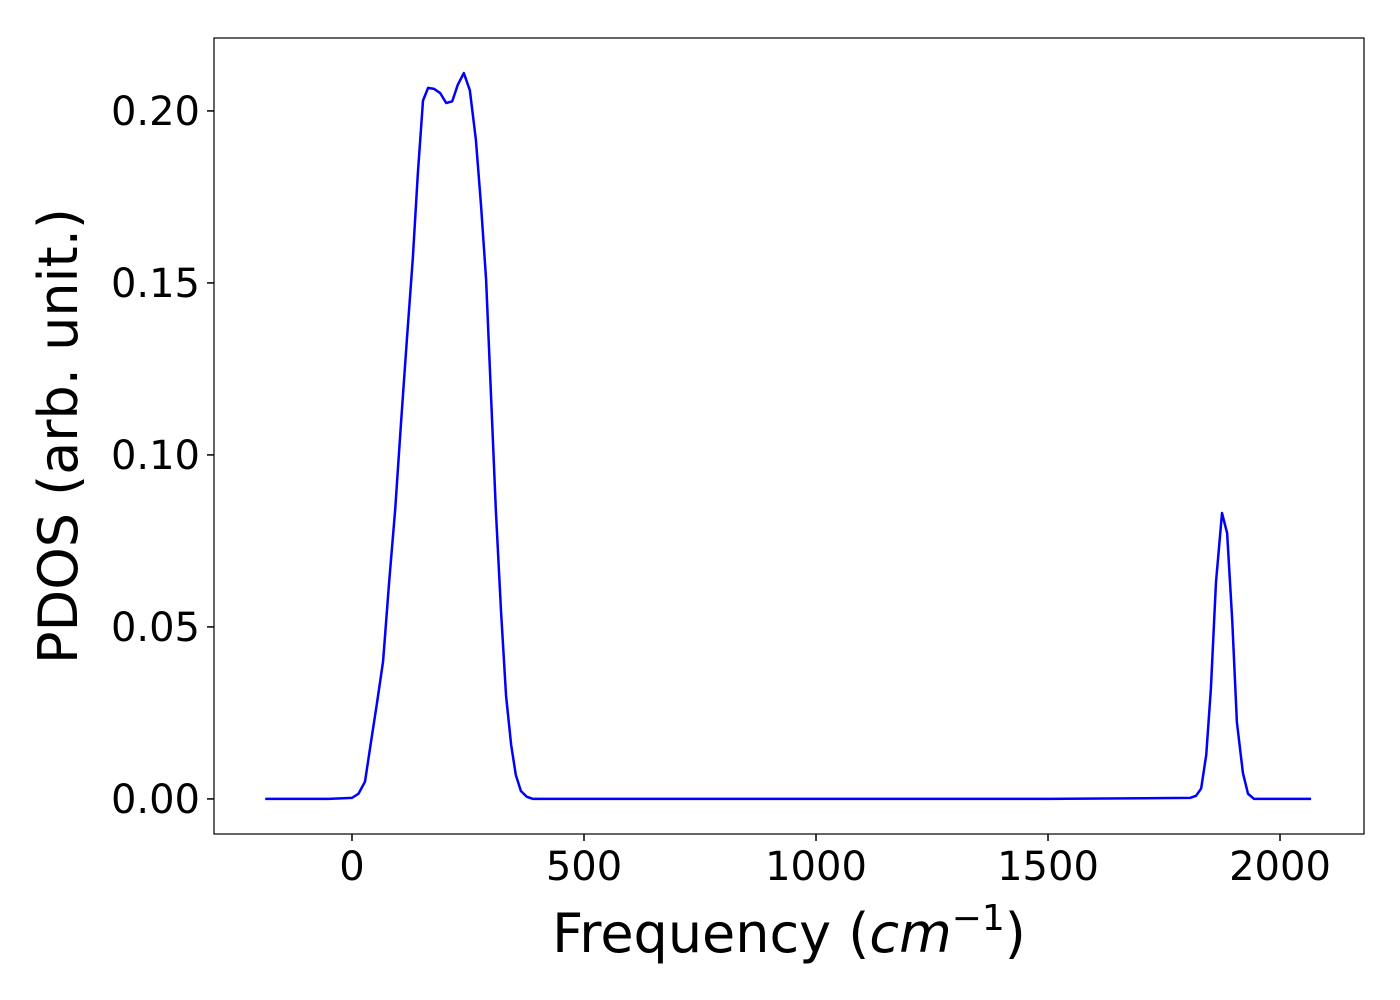  I want to click on x-label-unit: cm, so click(910, 933).